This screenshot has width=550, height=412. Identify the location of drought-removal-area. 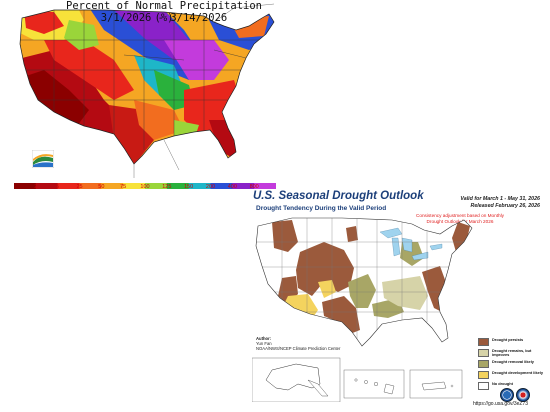
(362, 291).